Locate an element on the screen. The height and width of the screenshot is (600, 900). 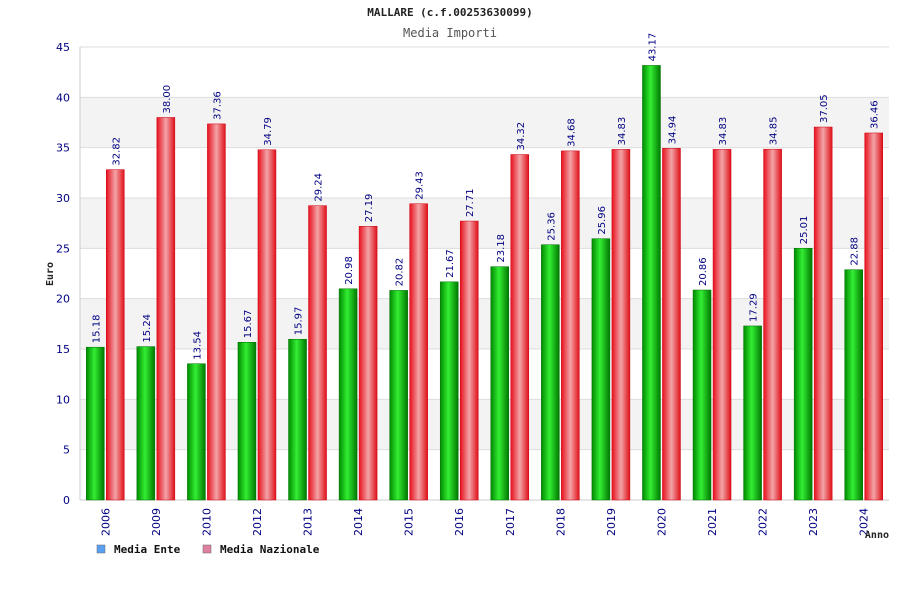
y-tick-label: 30 is located at coordinates (63, 198).